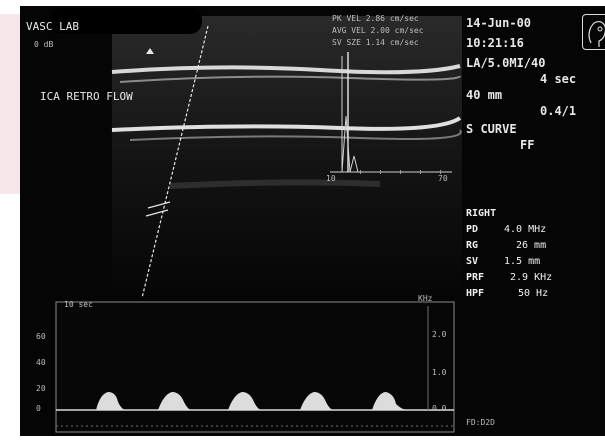 The height and width of the screenshot is (441, 605). Describe the element at coordinates (531, 245) in the screenshot. I see `param-value-rg: 26 mm` at that location.